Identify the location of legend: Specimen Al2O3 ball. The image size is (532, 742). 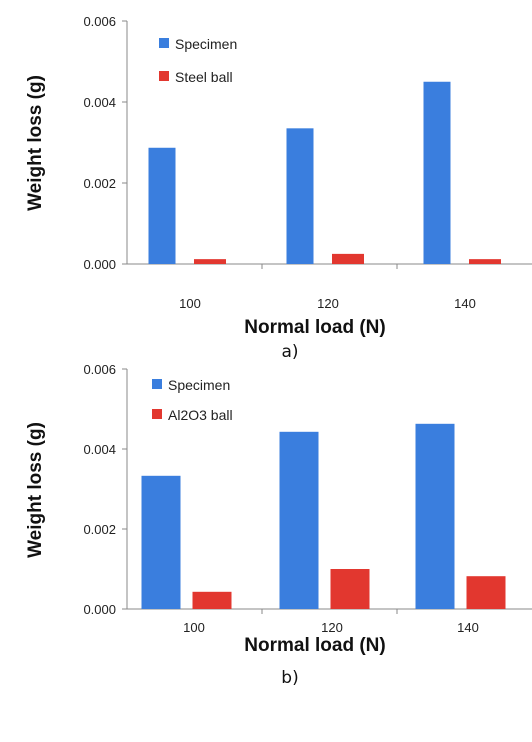
(192, 400).